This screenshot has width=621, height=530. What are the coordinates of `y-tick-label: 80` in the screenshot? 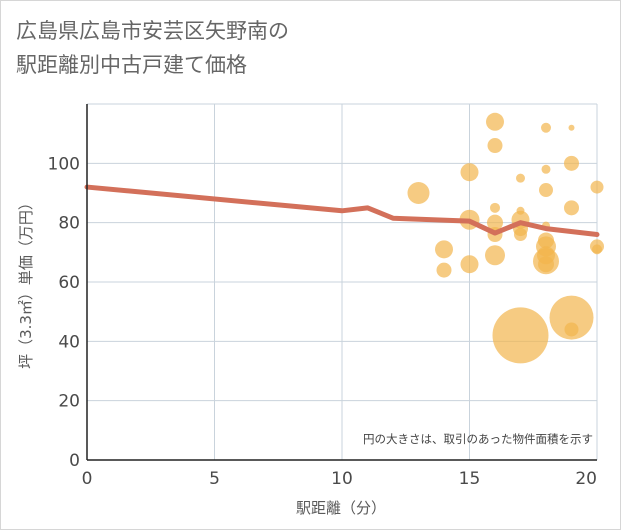 It's located at (69, 224).